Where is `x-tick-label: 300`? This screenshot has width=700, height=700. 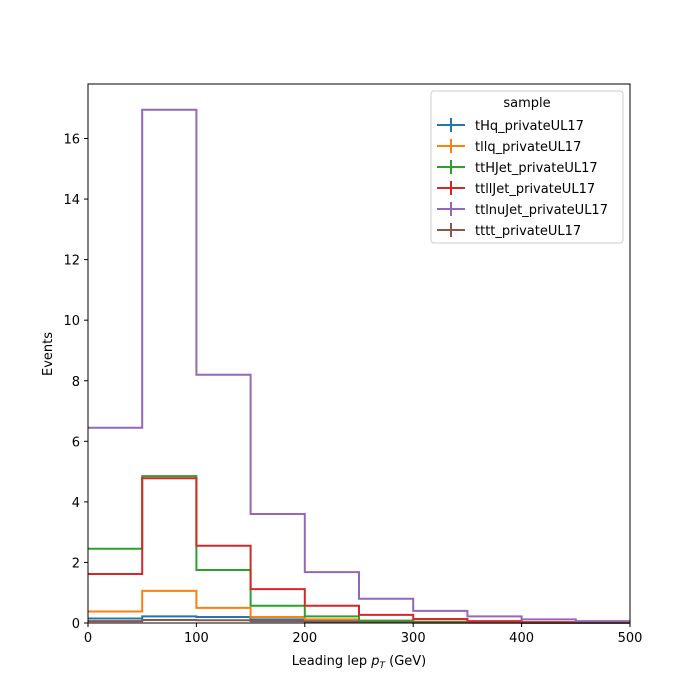 x-tick-label: 300 is located at coordinates (413, 638).